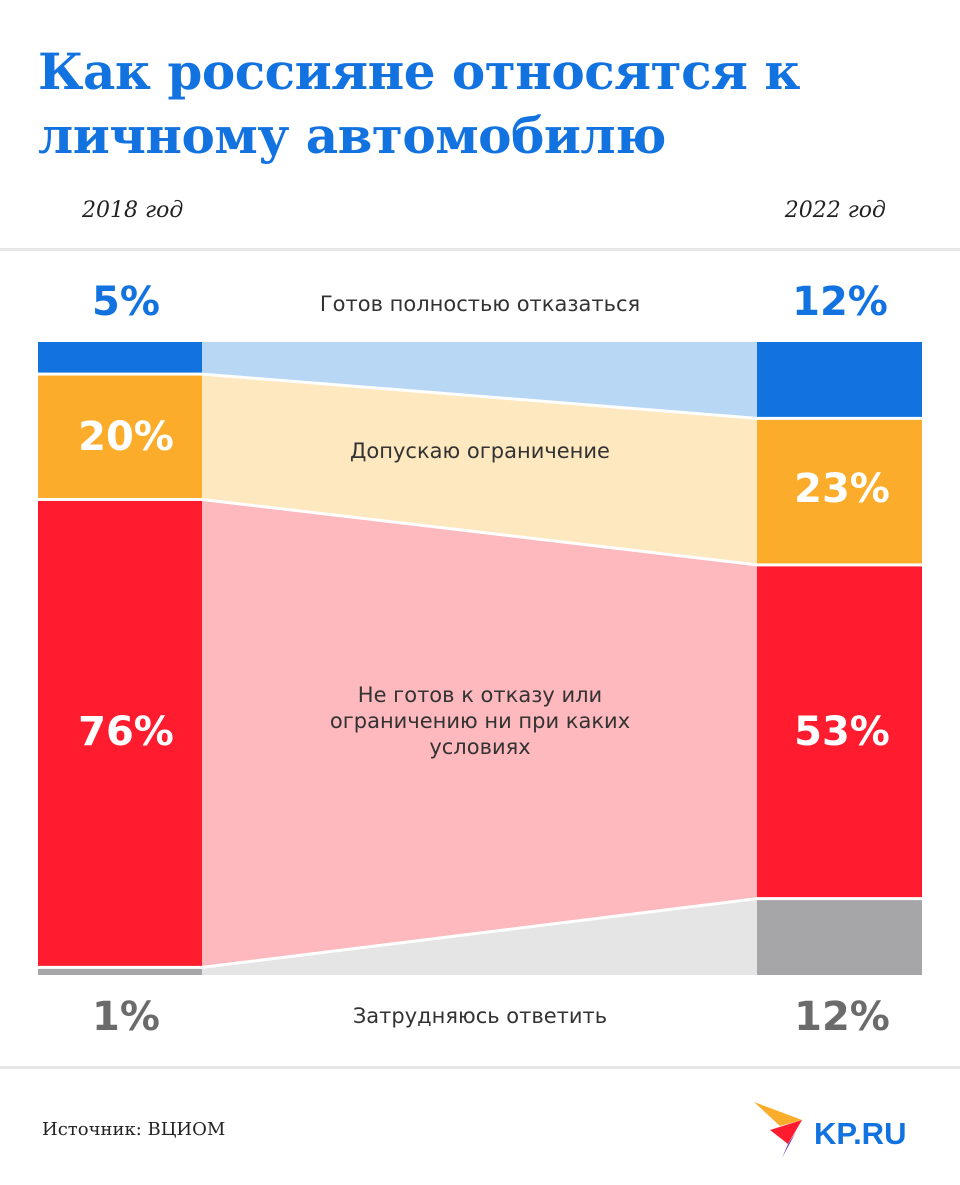  Describe the element at coordinates (839, 937) in the screenshot. I see `bar-segment-2022-unsure` at that location.